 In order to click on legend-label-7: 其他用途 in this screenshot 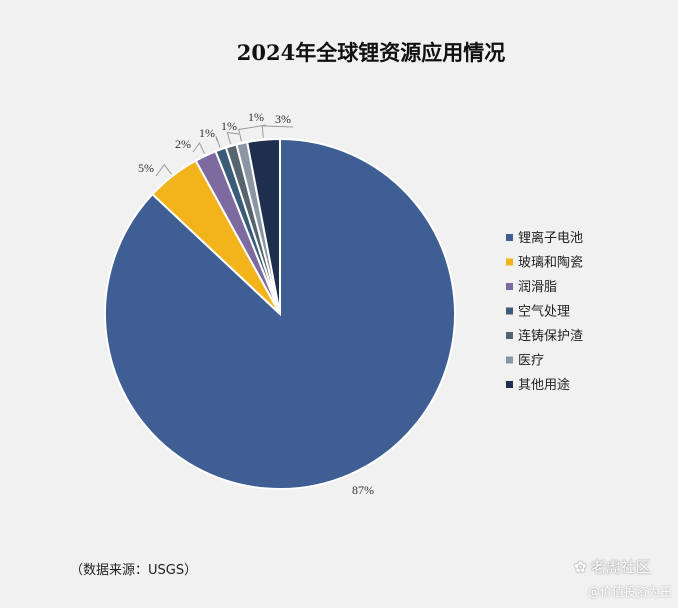, I will do `click(544, 385)`.